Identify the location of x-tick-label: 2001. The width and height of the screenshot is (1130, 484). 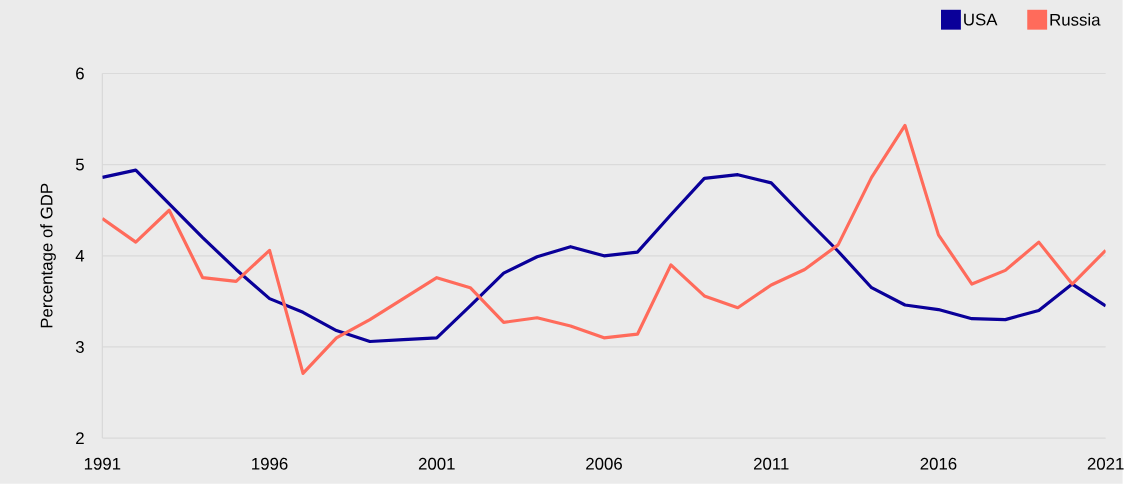
(436, 463).